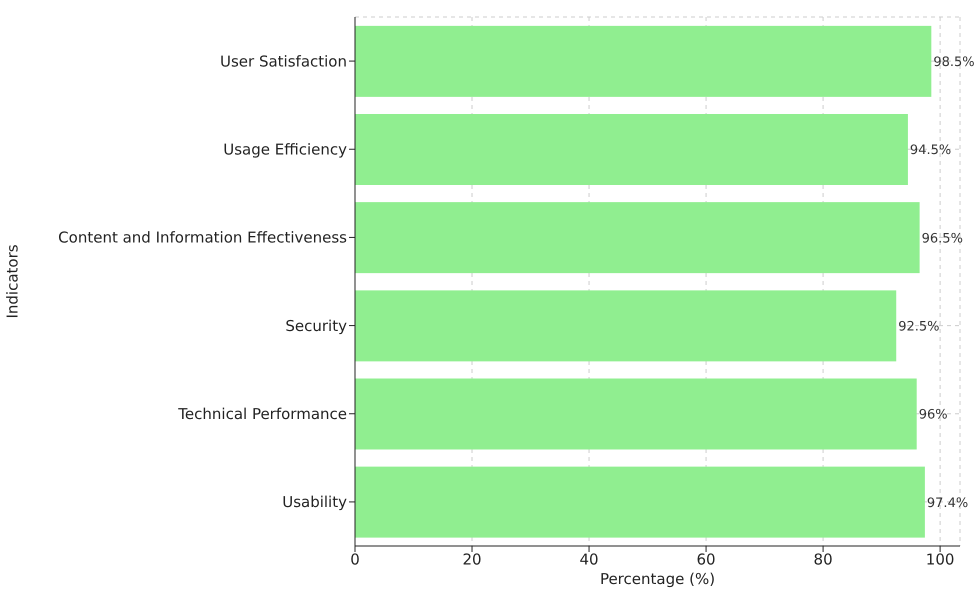 The image size is (975, 594). What do you see at coordinates (942, 238) in the screenshot?
I see `data-label: 96.5%` at bounding box center [942, 238].